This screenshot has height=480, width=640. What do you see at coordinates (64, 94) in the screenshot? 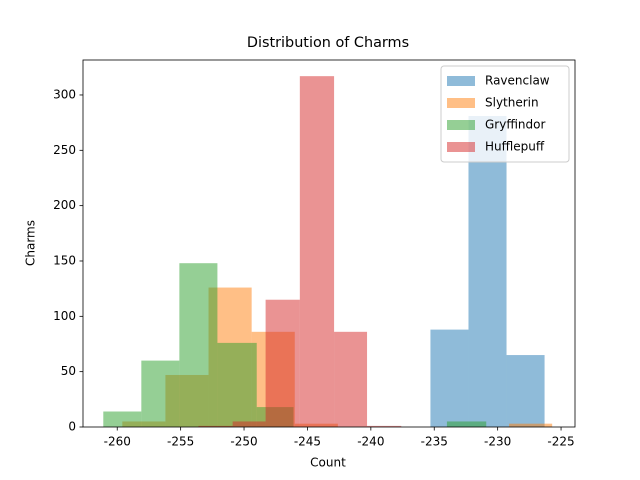
I see `y-tick-label: 300` at bounding box center [64, 94].